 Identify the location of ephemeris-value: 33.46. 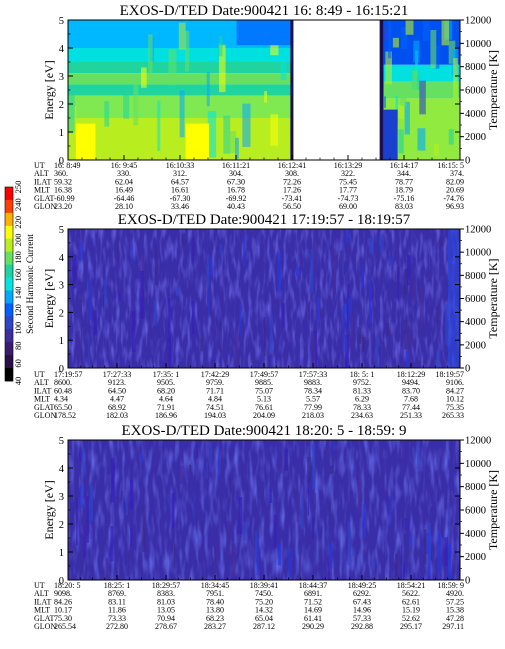
(180, 206).